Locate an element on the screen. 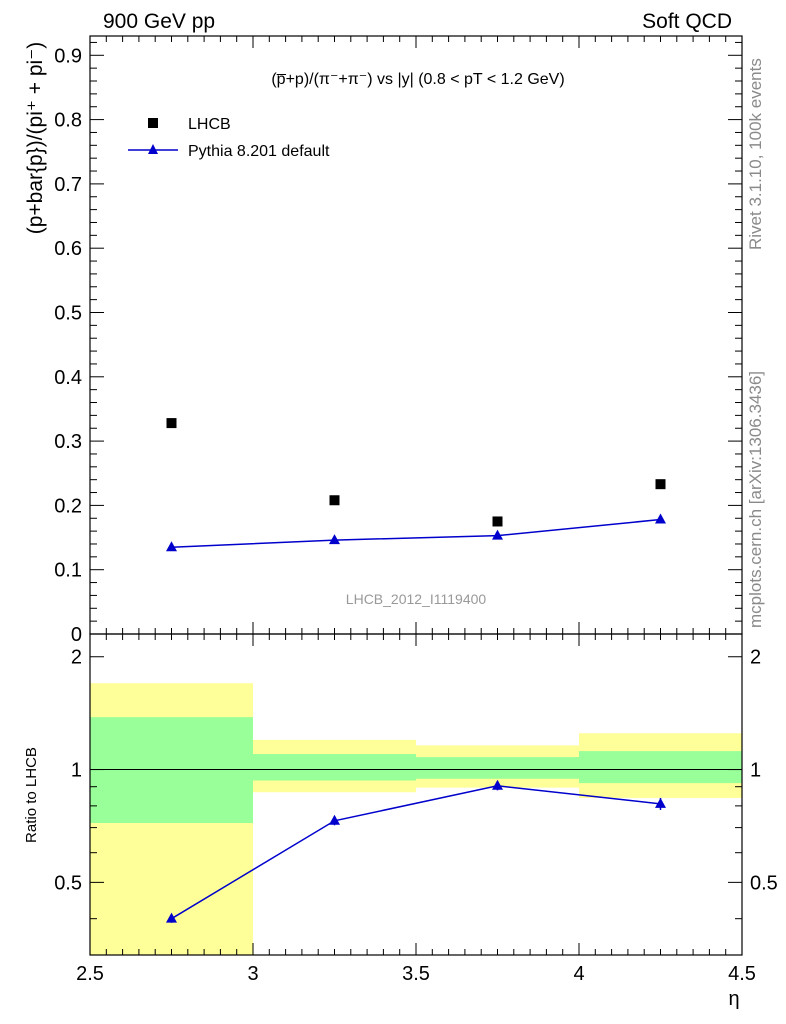 The image size is (786, 1024). legend-pythia-marker is located at coordinates (153, 149).